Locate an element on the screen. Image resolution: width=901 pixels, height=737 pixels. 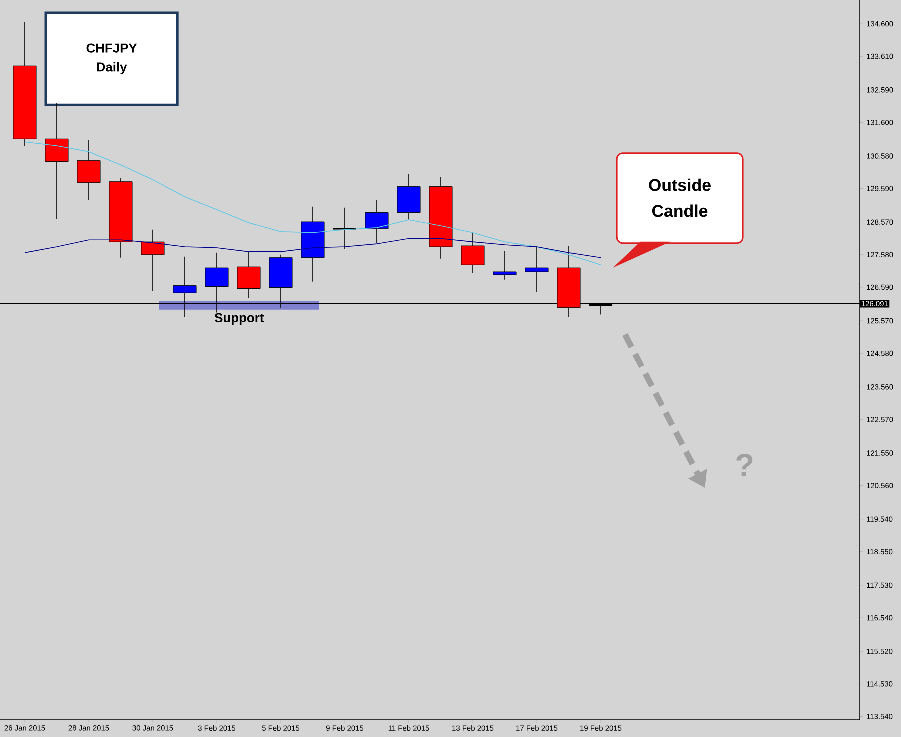
text: Outside Candle is located at coordinates (680, 198).